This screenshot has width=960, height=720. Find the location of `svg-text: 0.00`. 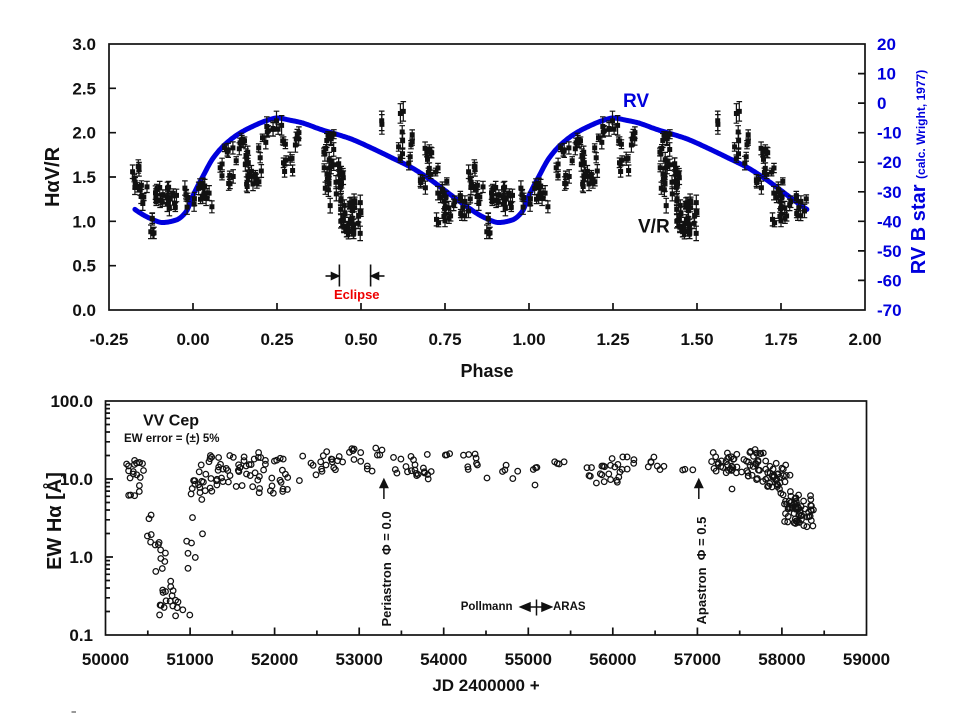

svg-text: 0.00 is located at coordinates (192, 339).